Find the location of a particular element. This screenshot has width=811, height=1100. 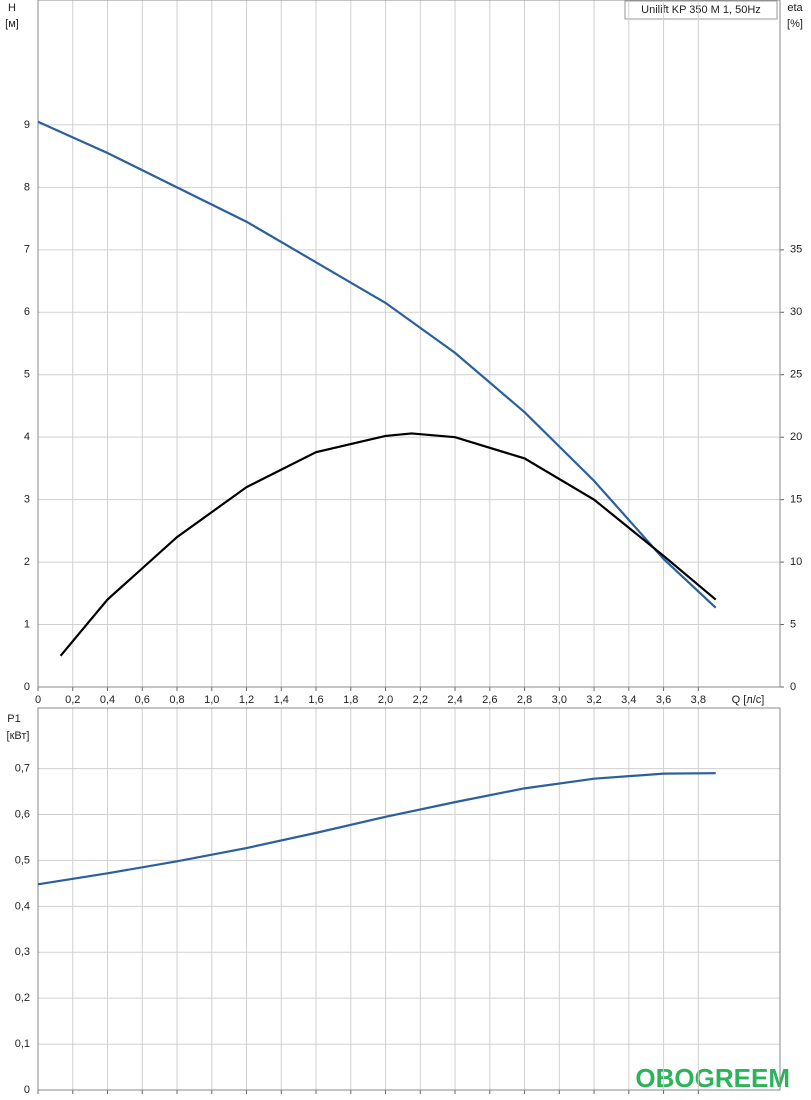

y-tick-label: 6 is located at coordinates (27, 312).